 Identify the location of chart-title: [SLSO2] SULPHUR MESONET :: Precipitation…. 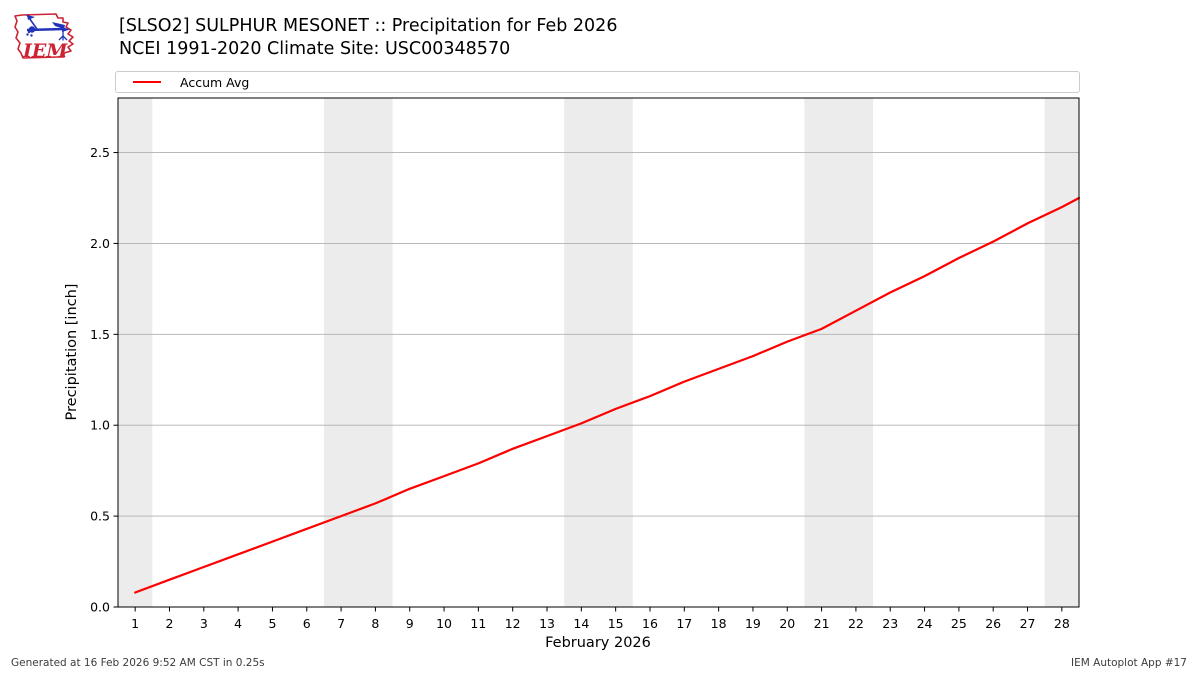
(368, 26).